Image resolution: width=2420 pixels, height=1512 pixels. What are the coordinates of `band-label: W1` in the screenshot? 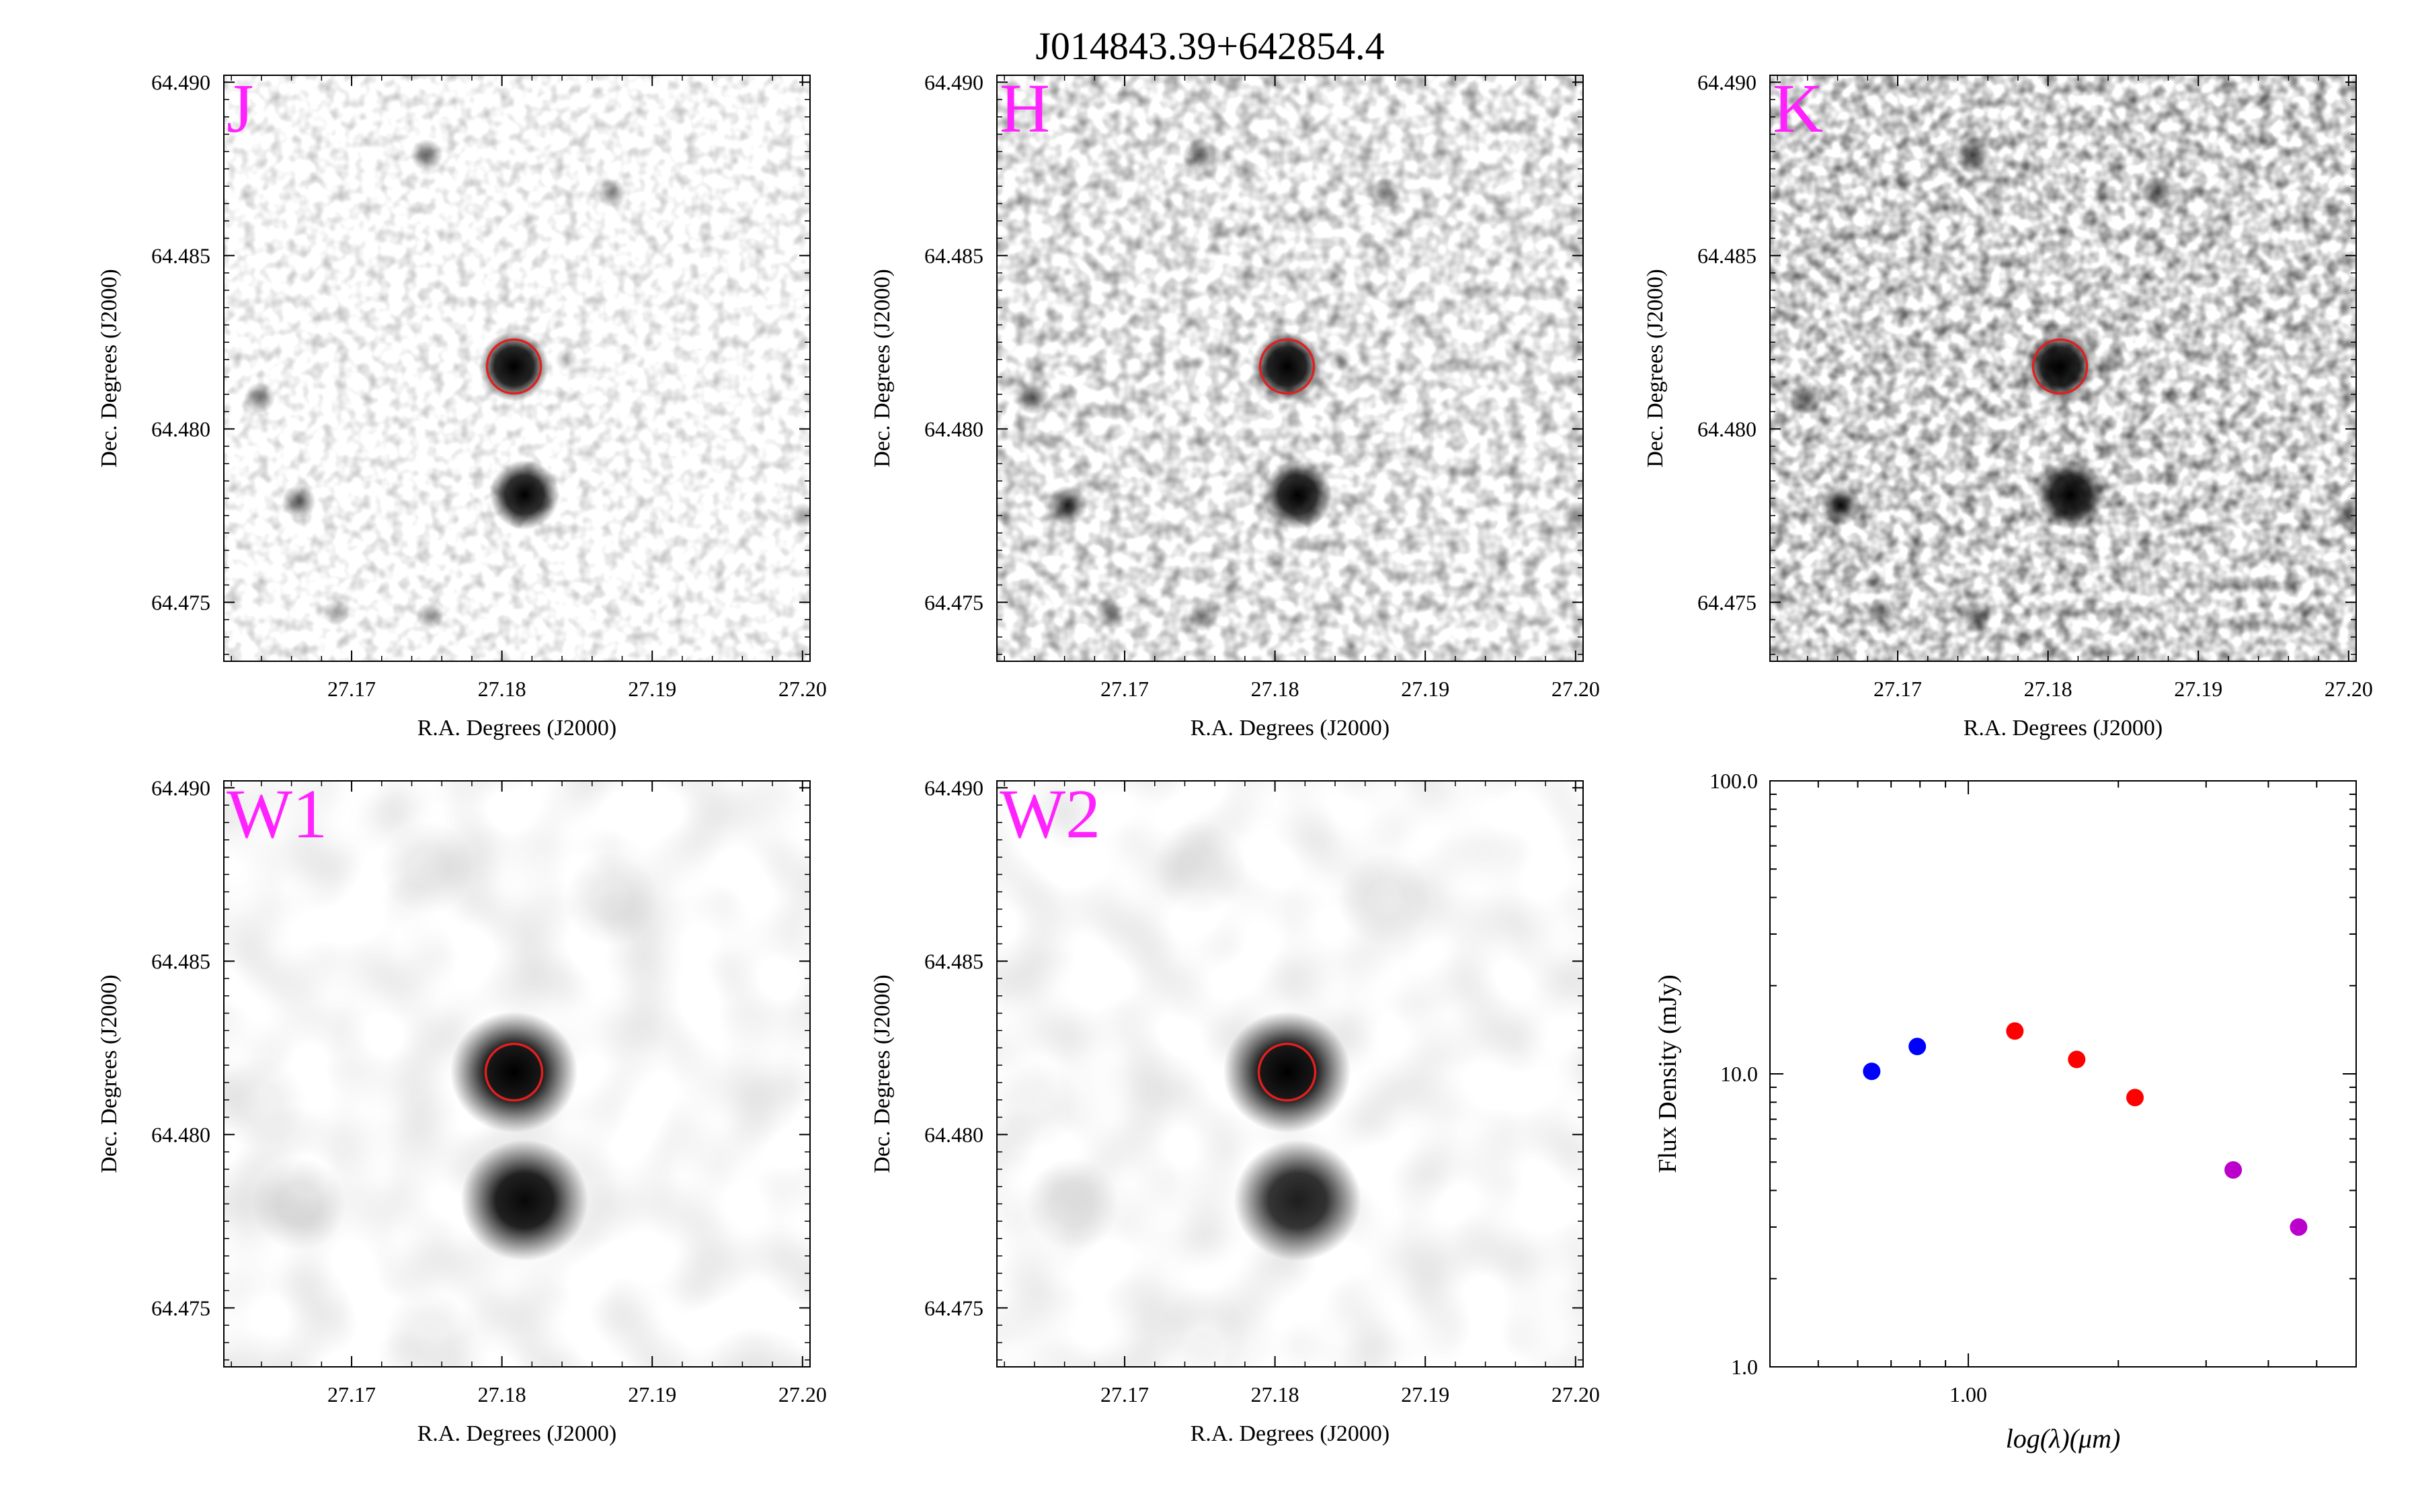 It's located at (277, 814).